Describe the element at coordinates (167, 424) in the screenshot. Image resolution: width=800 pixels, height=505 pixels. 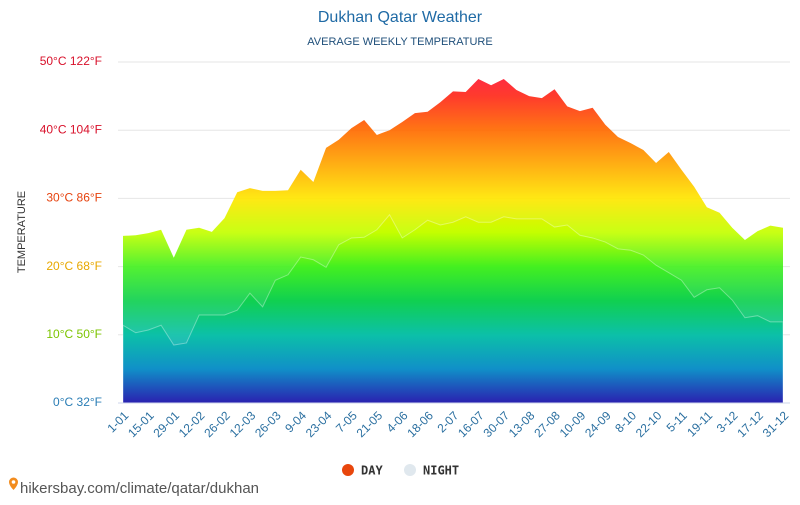
I see `x-tick-label: 29-01` at that location.